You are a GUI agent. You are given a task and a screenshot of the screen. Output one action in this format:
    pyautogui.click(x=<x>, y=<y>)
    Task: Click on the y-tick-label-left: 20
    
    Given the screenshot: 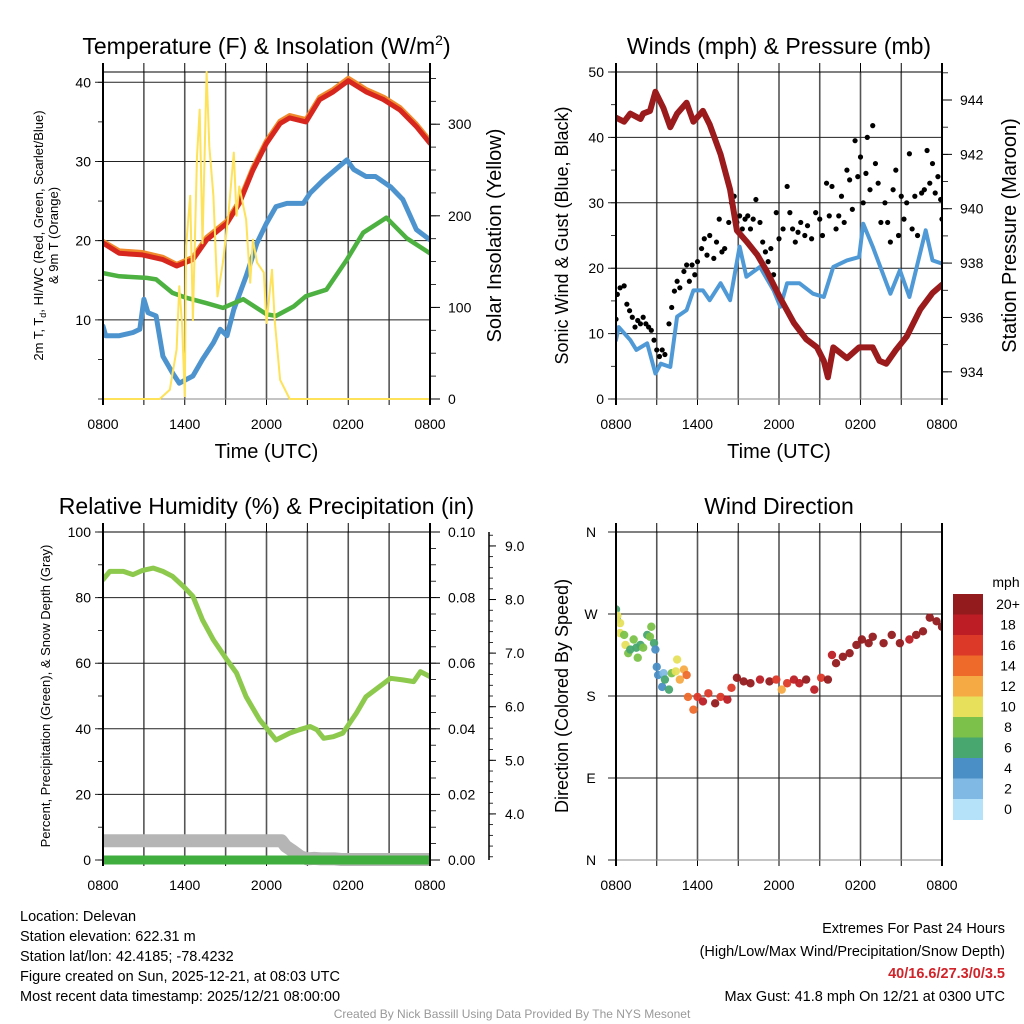 What is the action you would take?
    pyautogui.click(x=83, y=241)
    